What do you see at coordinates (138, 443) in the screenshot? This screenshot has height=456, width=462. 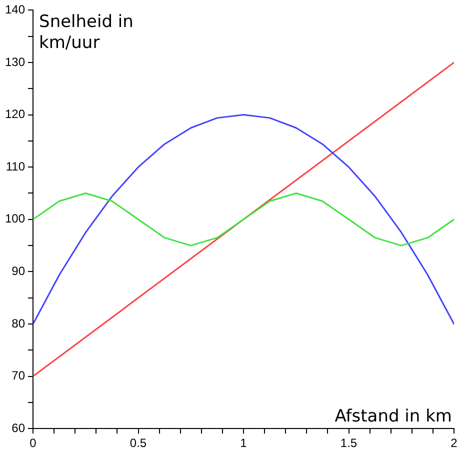 I see `x-tick-label: 0.5` at bounding box center [138, 443].